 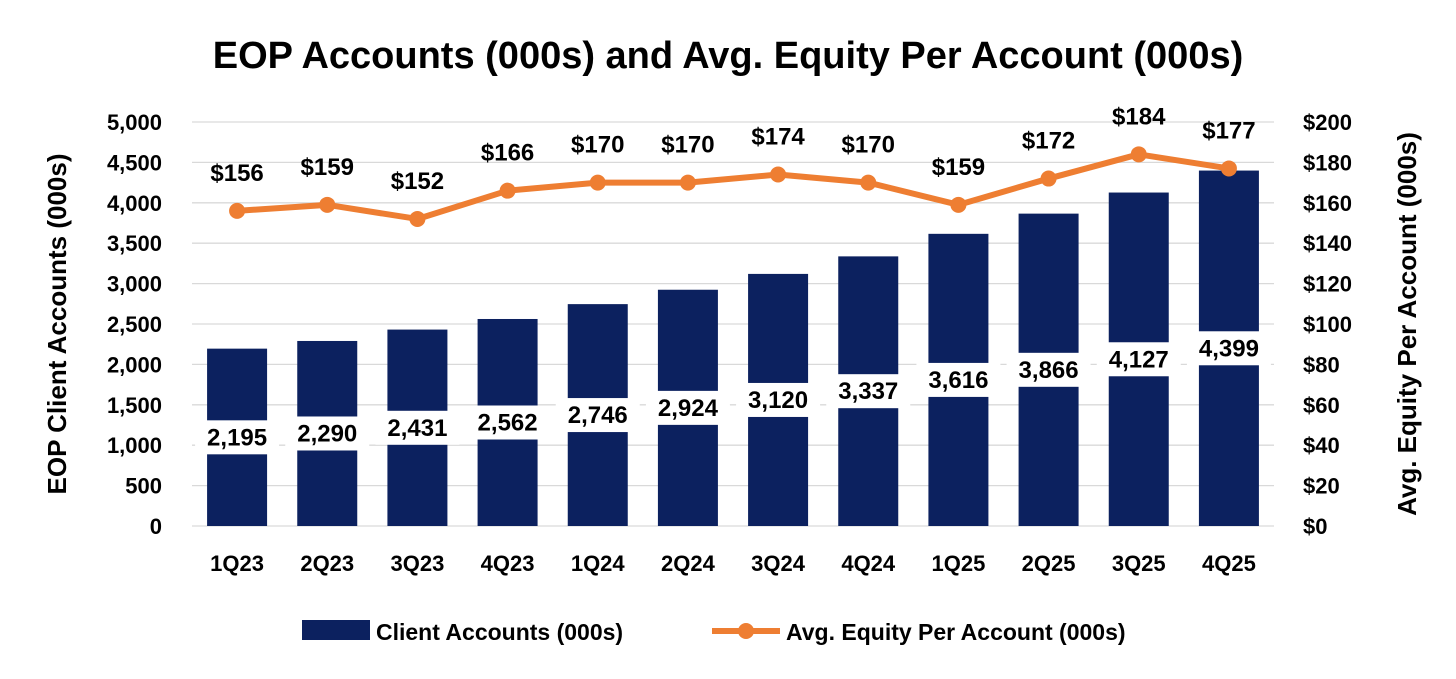 What do you see at coordinates (336, 630) in the screenshot?
I see `legend-bar-swatch` at bounding box center [336, 630].